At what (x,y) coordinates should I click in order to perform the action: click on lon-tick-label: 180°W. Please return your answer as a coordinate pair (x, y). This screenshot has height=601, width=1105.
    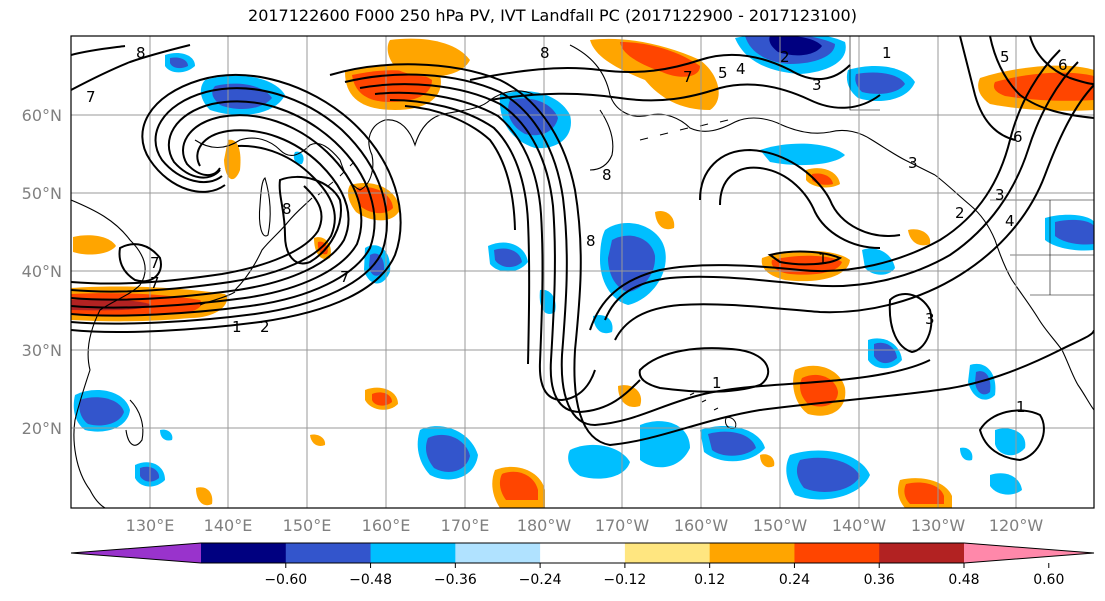
    Looking at the image, I should click on (544, 525).